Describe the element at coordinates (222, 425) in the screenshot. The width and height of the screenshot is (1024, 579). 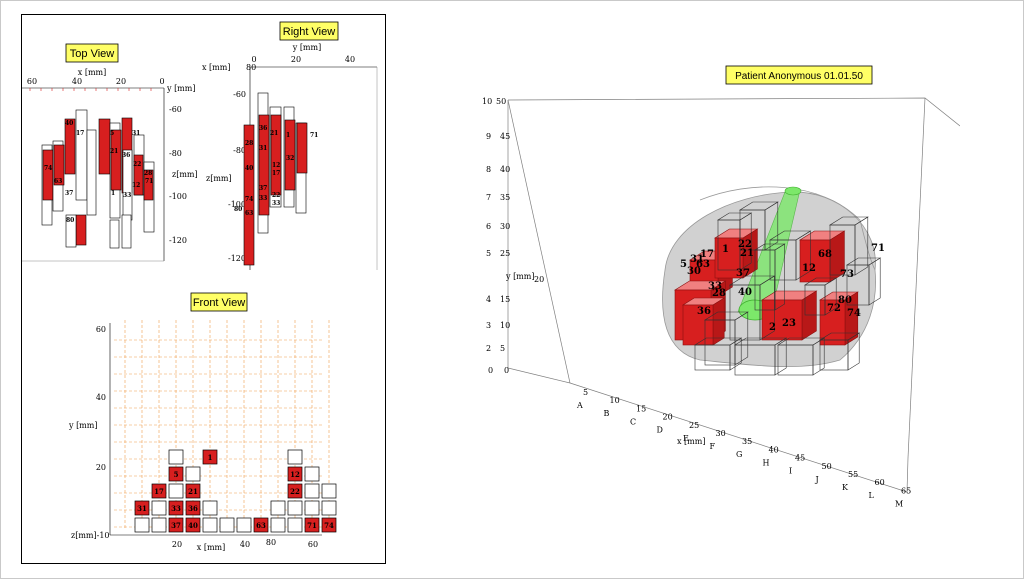
I see `front-view-grid` at that location.